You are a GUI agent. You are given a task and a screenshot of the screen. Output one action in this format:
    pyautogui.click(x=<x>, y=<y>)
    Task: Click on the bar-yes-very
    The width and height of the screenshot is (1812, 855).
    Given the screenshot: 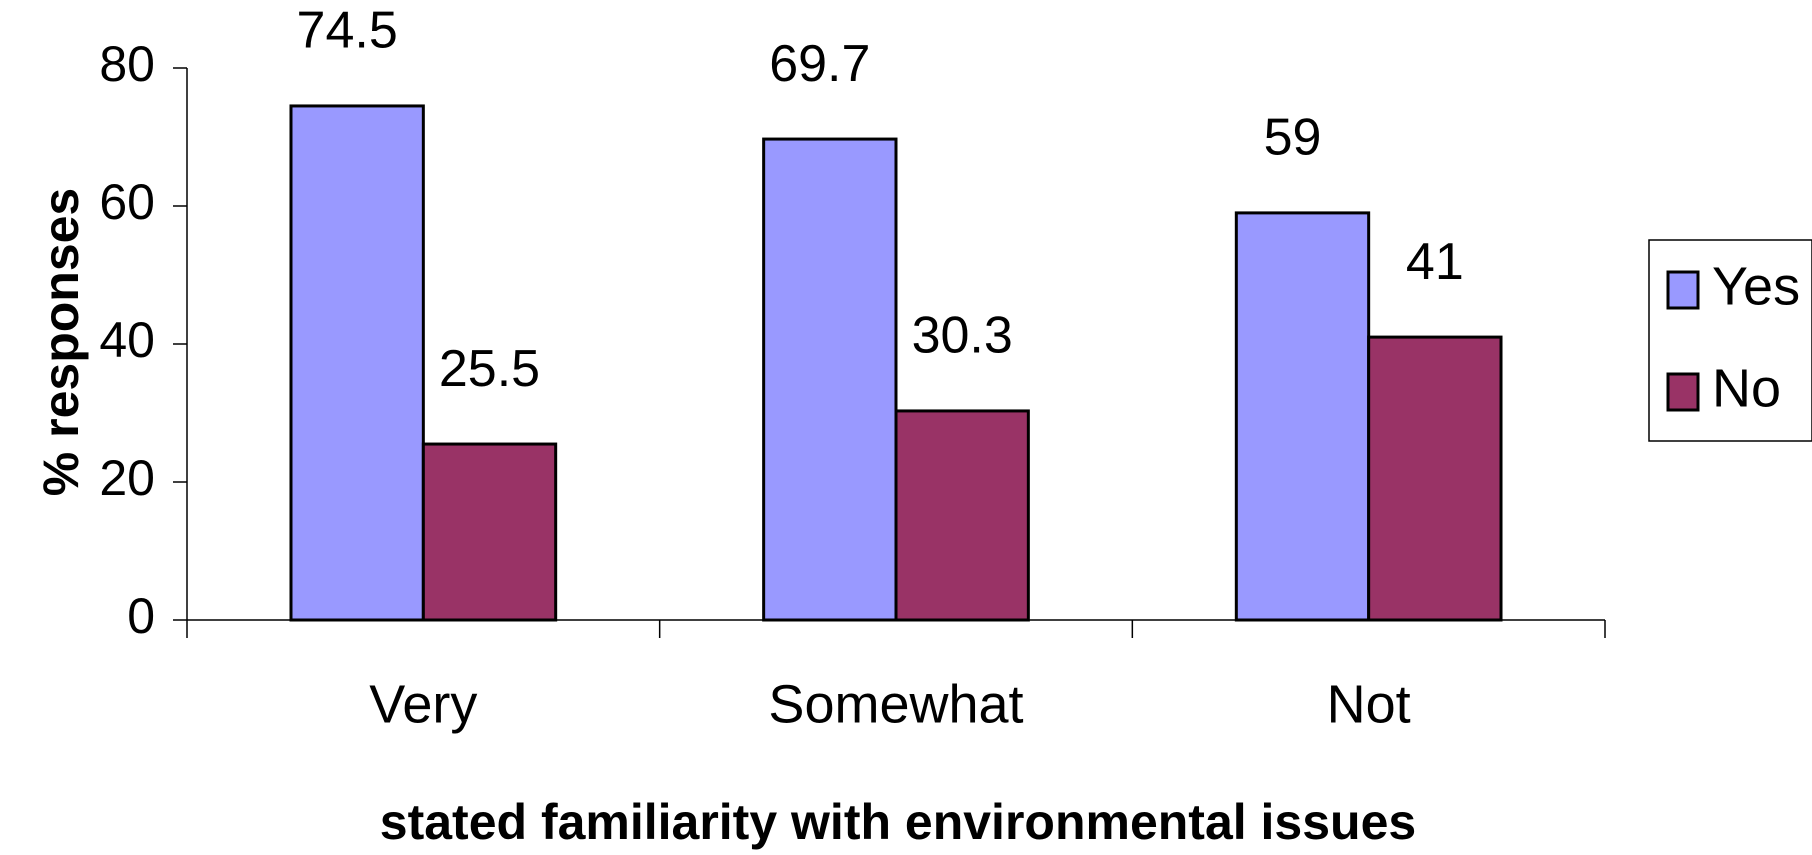 What is the action you would take?
    pyautogui.click(x=357, y=363)
    